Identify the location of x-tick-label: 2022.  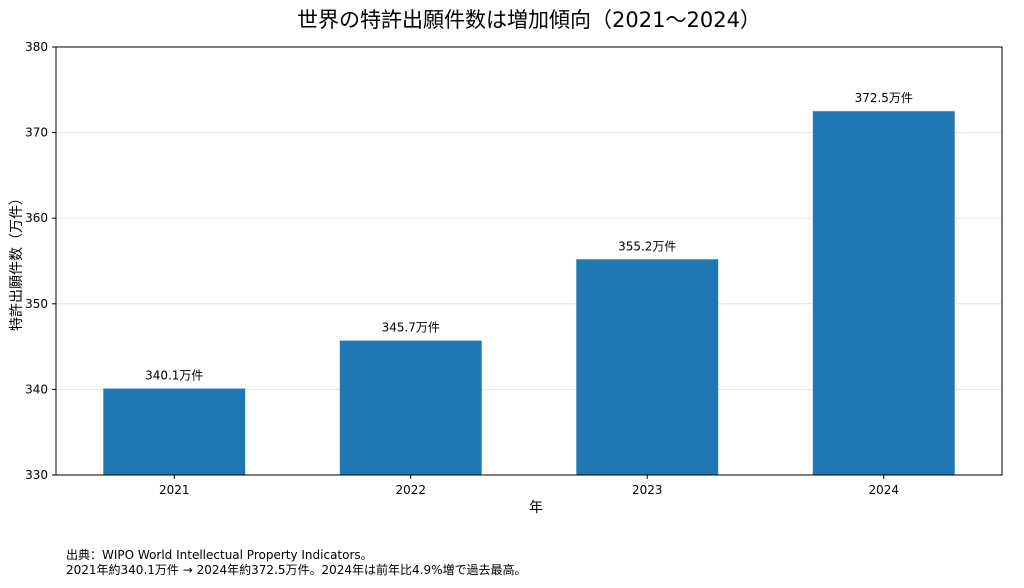
(410, 490).